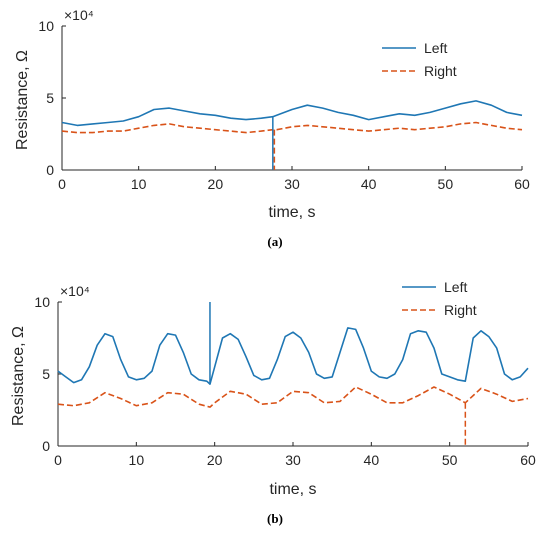 The image size is (550, 537). I want to click on figure-caption: (a), so click(274, 241).